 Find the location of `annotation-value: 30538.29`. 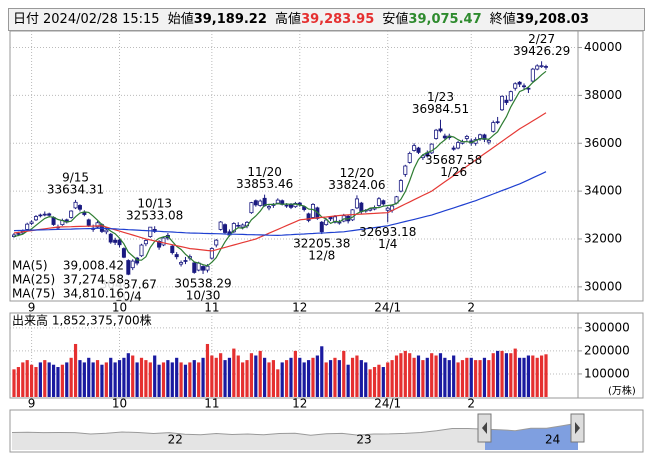

annotation-value: 30538.29 is located at coordinates (202, 283).